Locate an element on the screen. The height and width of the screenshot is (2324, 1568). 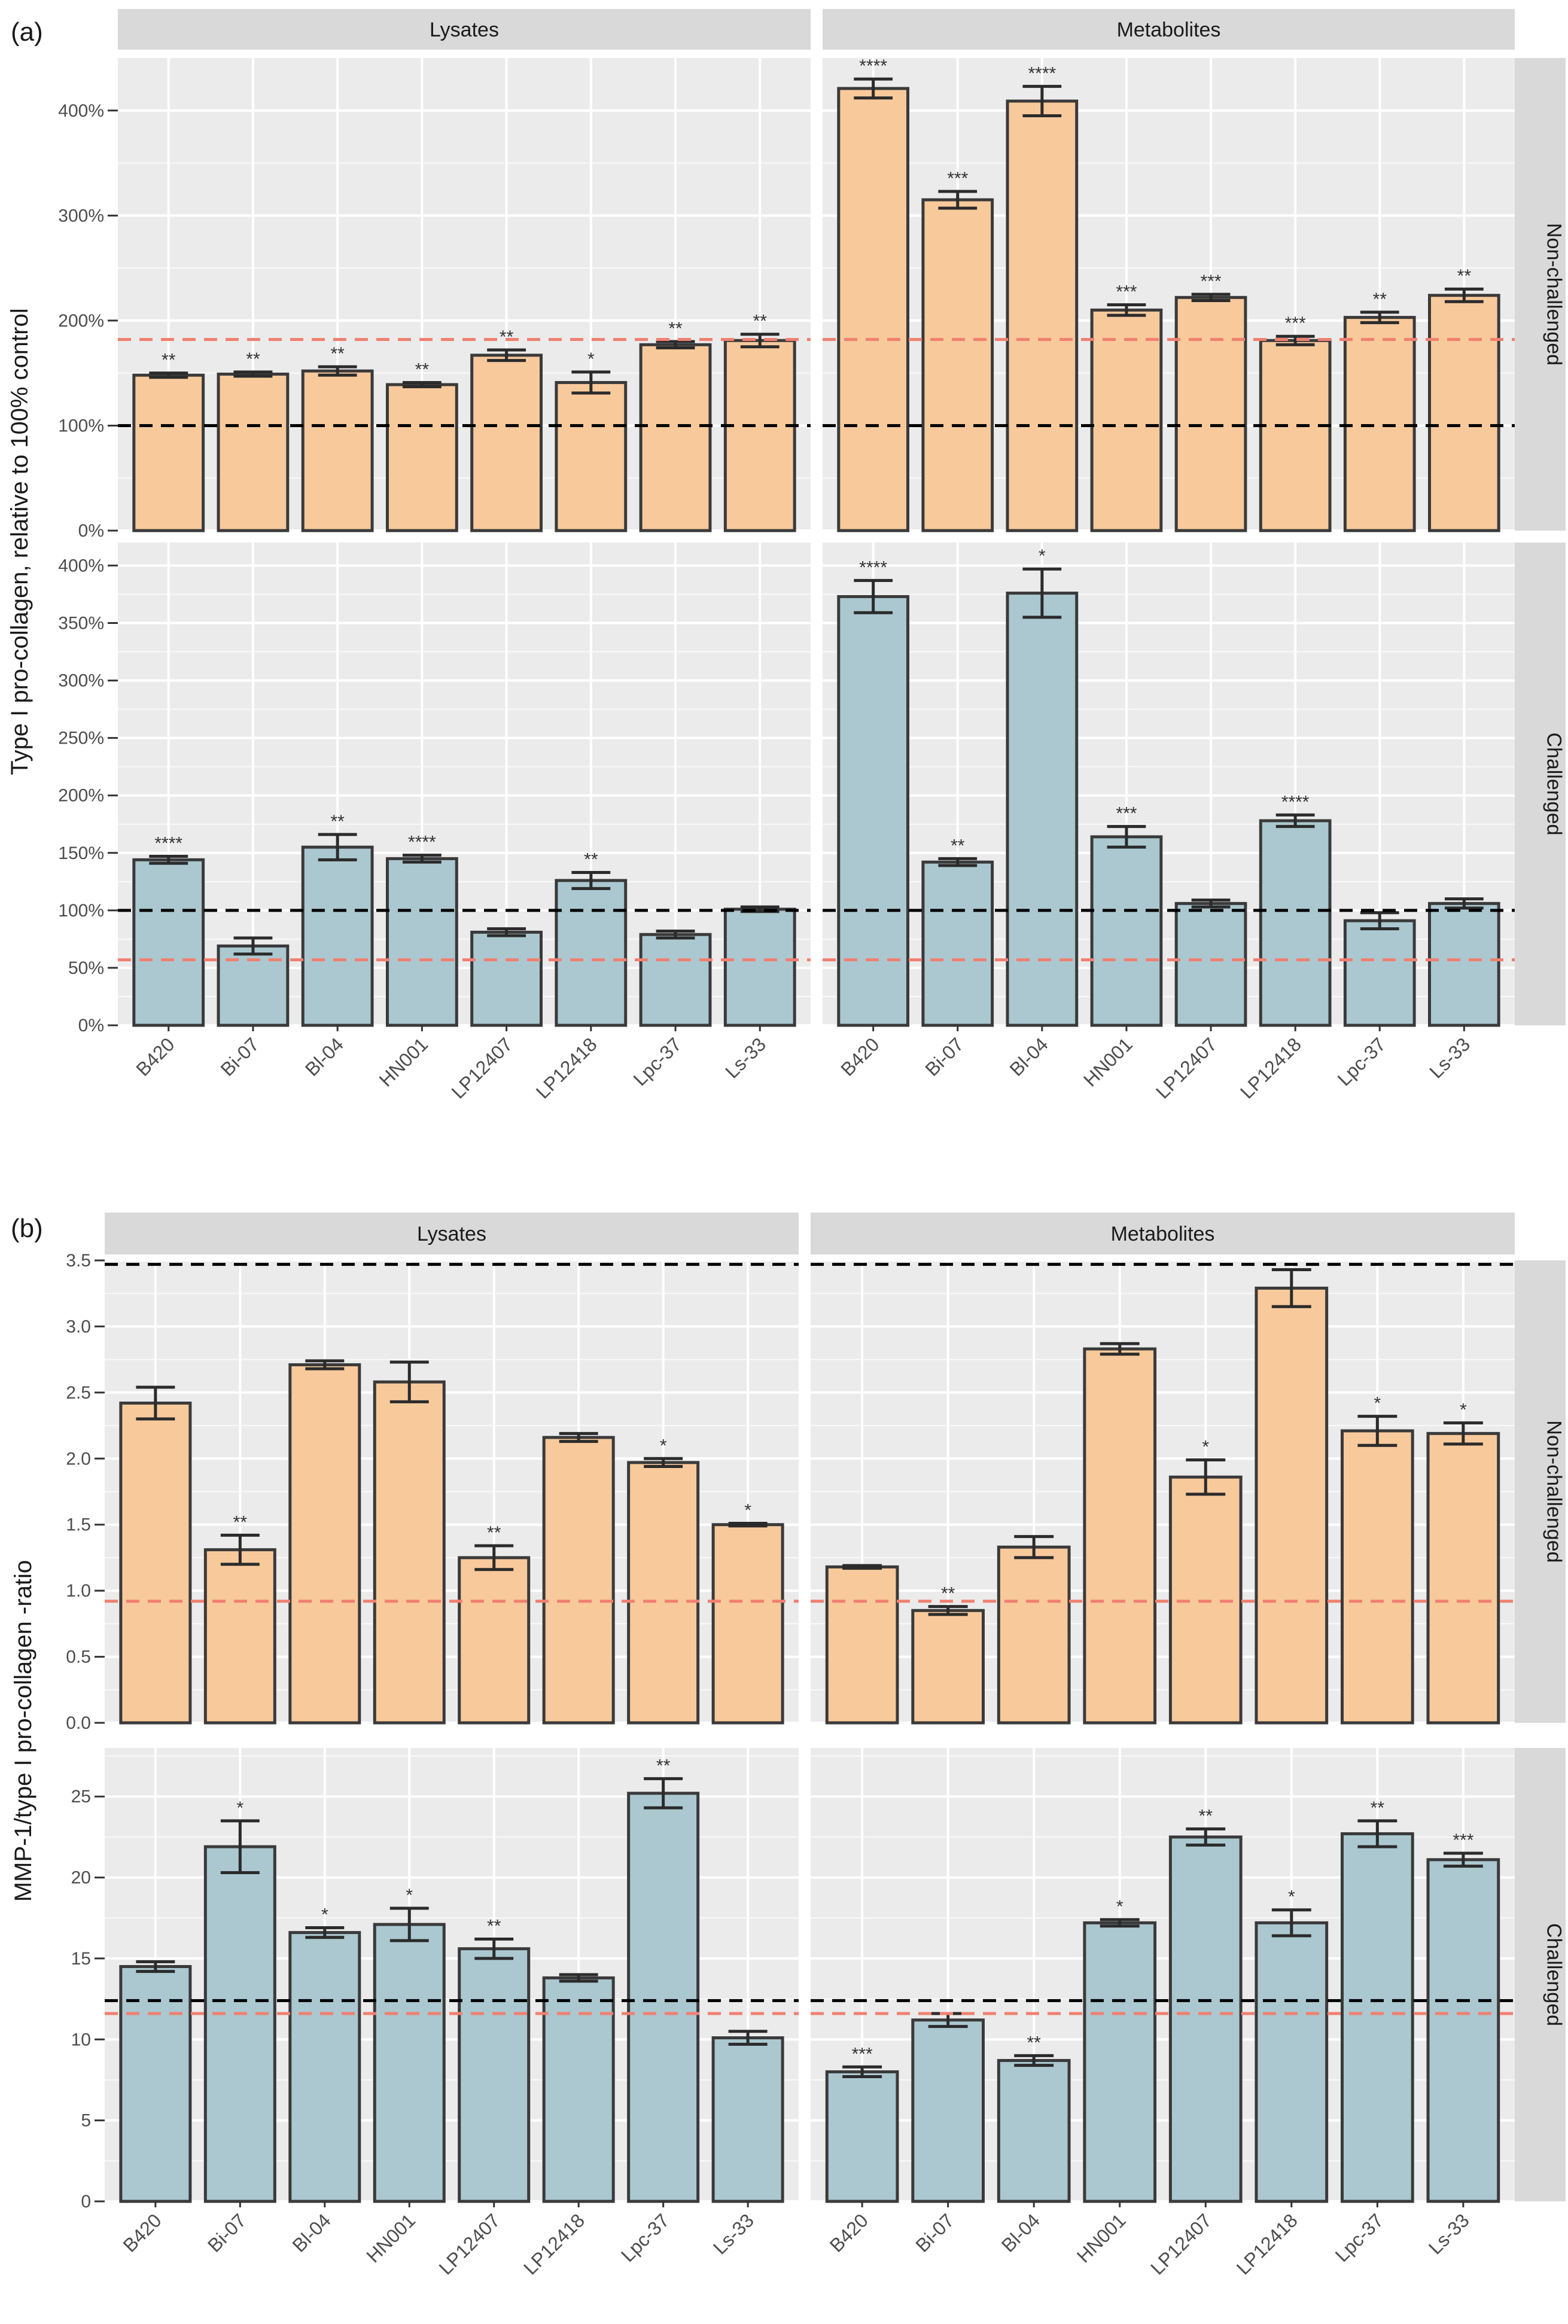
y-tick-label: 3.0 is located at coordinates (78, 1326).